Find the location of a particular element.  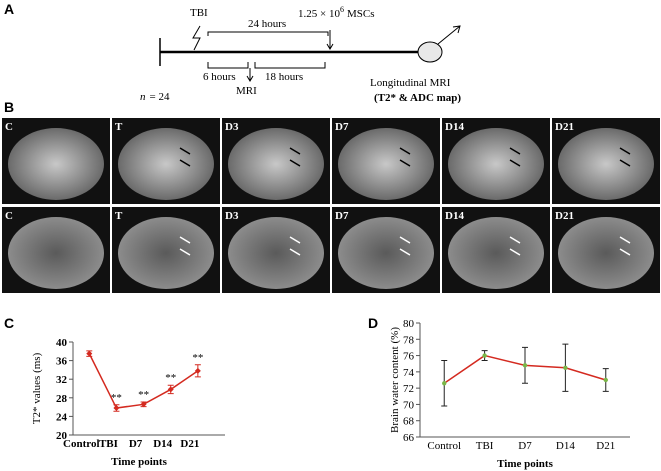

y-tick-label: 20 is located at coordinates (62, 436).